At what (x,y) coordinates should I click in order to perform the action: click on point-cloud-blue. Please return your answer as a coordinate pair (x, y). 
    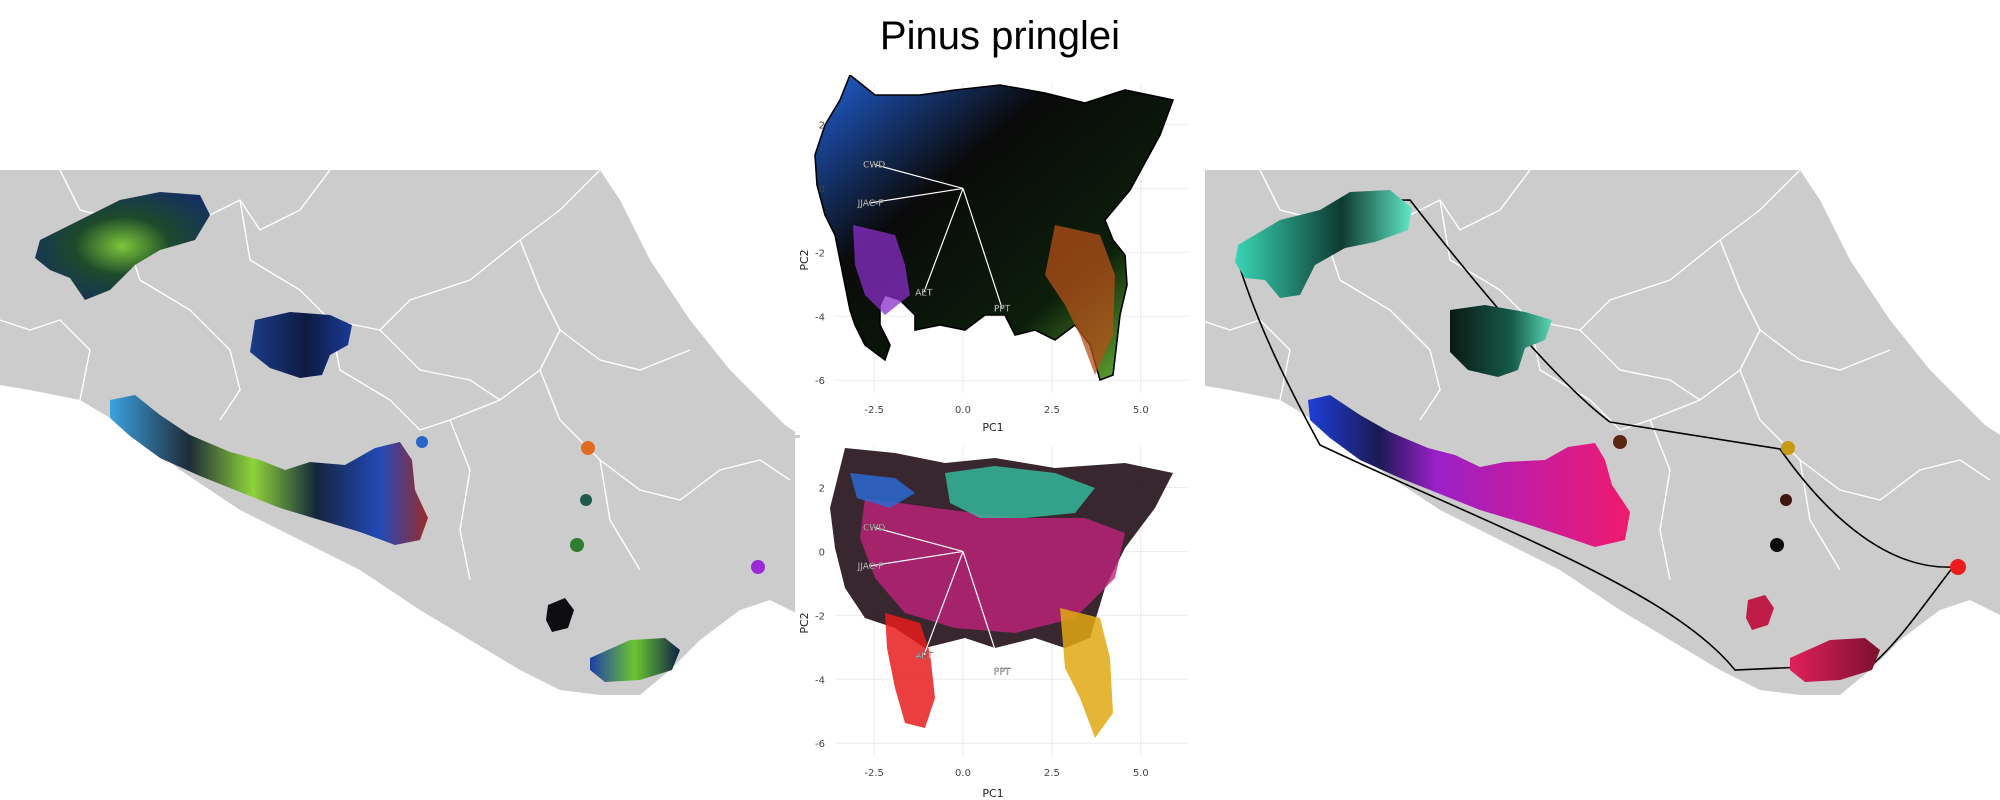
    Looking at the image, I should click on (882, 490).